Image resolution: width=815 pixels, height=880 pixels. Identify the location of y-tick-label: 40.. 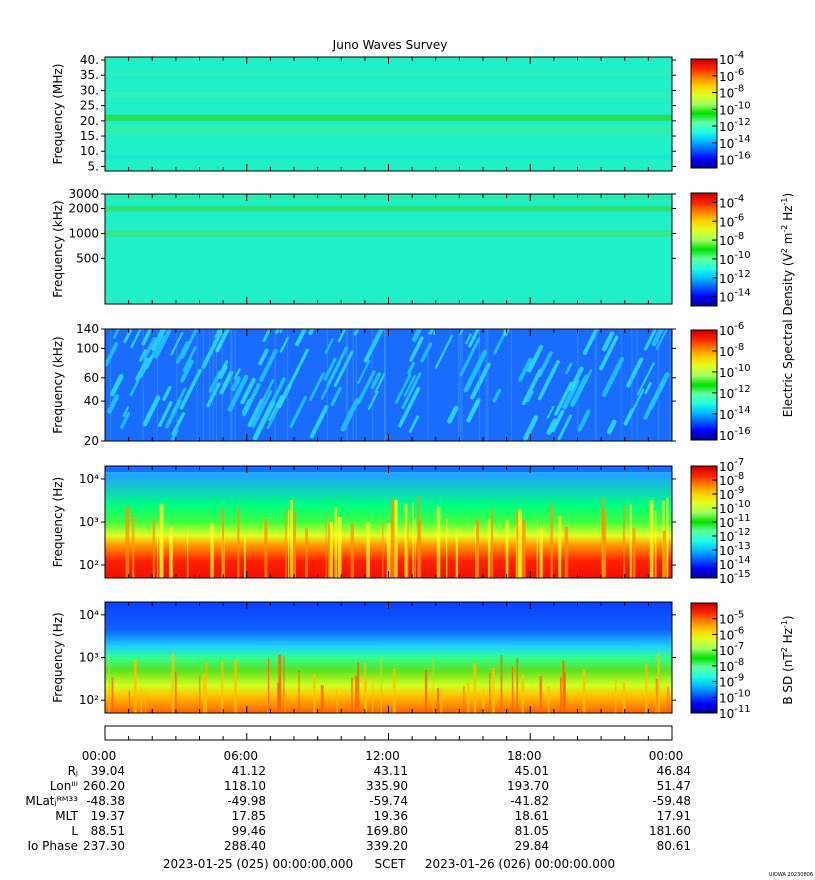
(89, 60).